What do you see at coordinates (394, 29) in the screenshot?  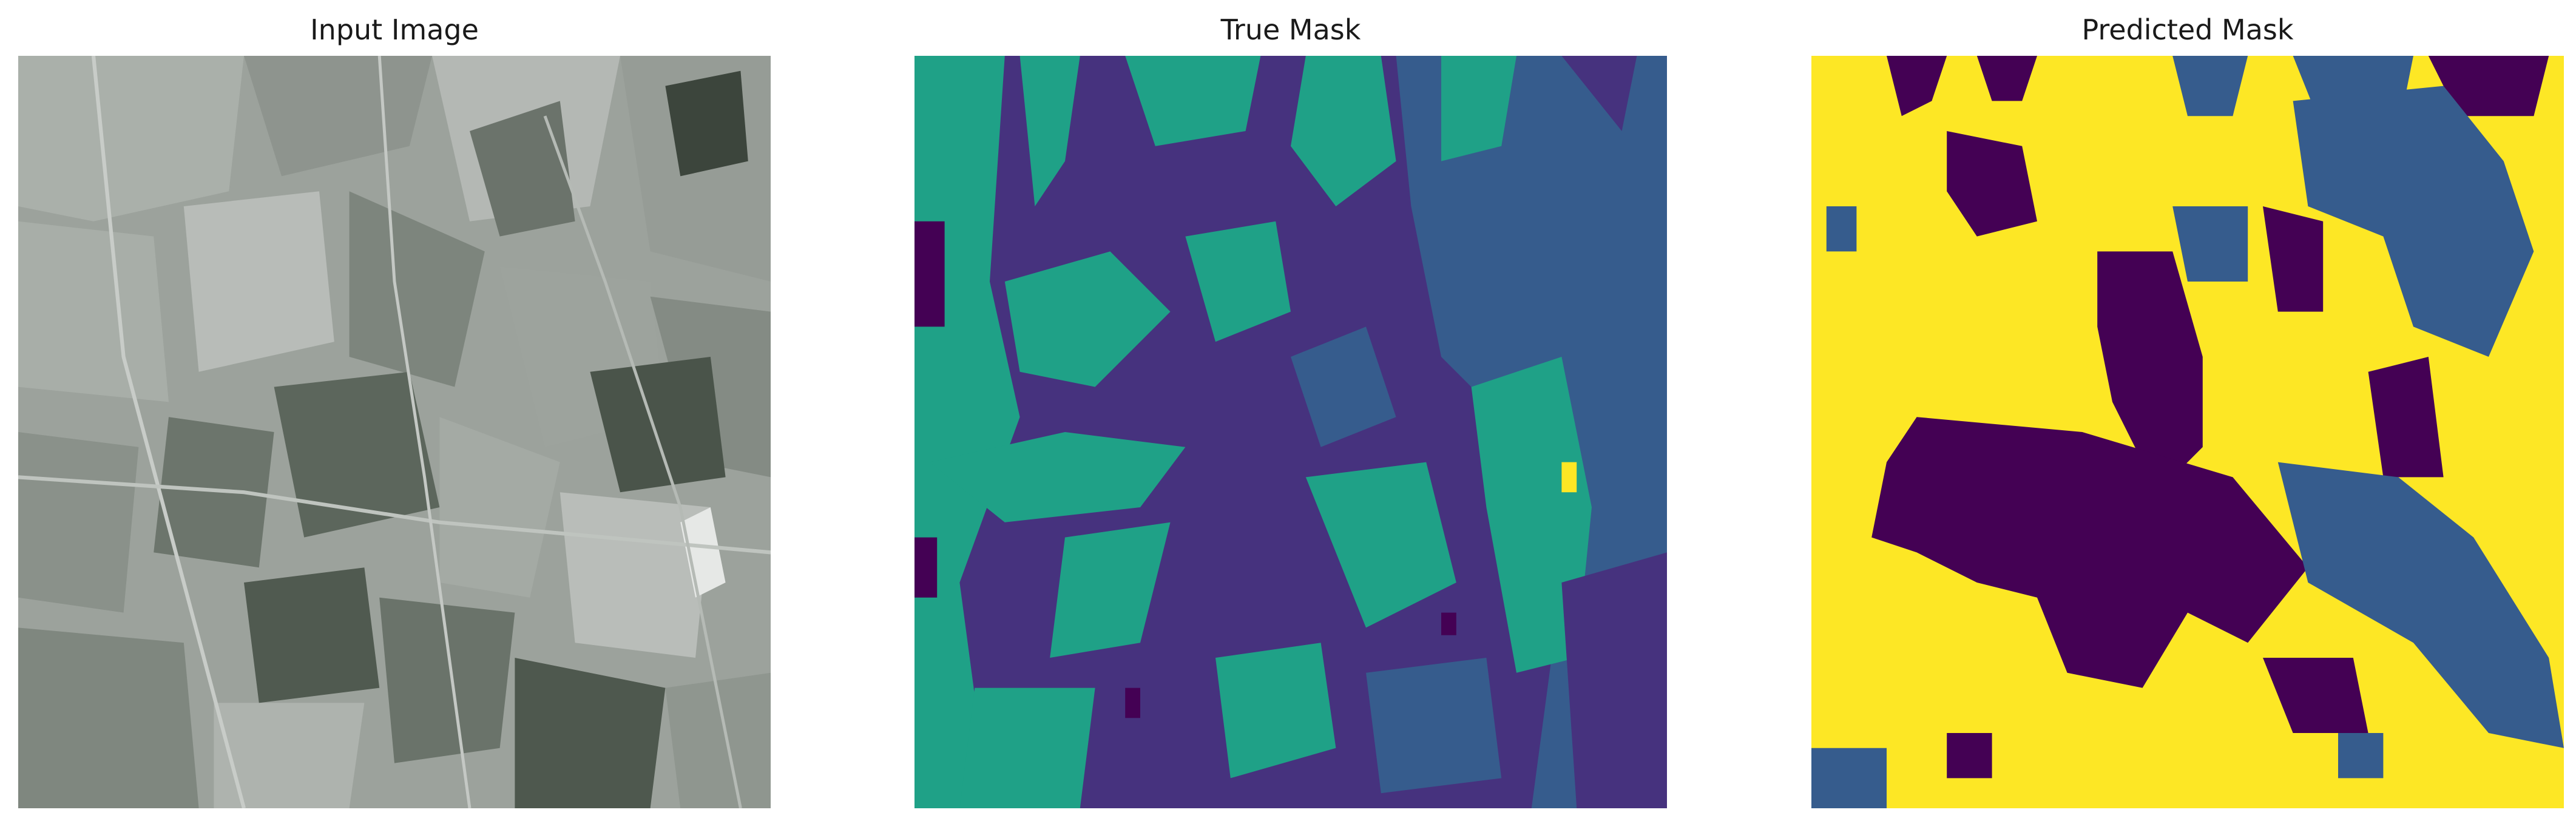 I see `panel-title-input: Input Image` at bounding box center [394, 29].